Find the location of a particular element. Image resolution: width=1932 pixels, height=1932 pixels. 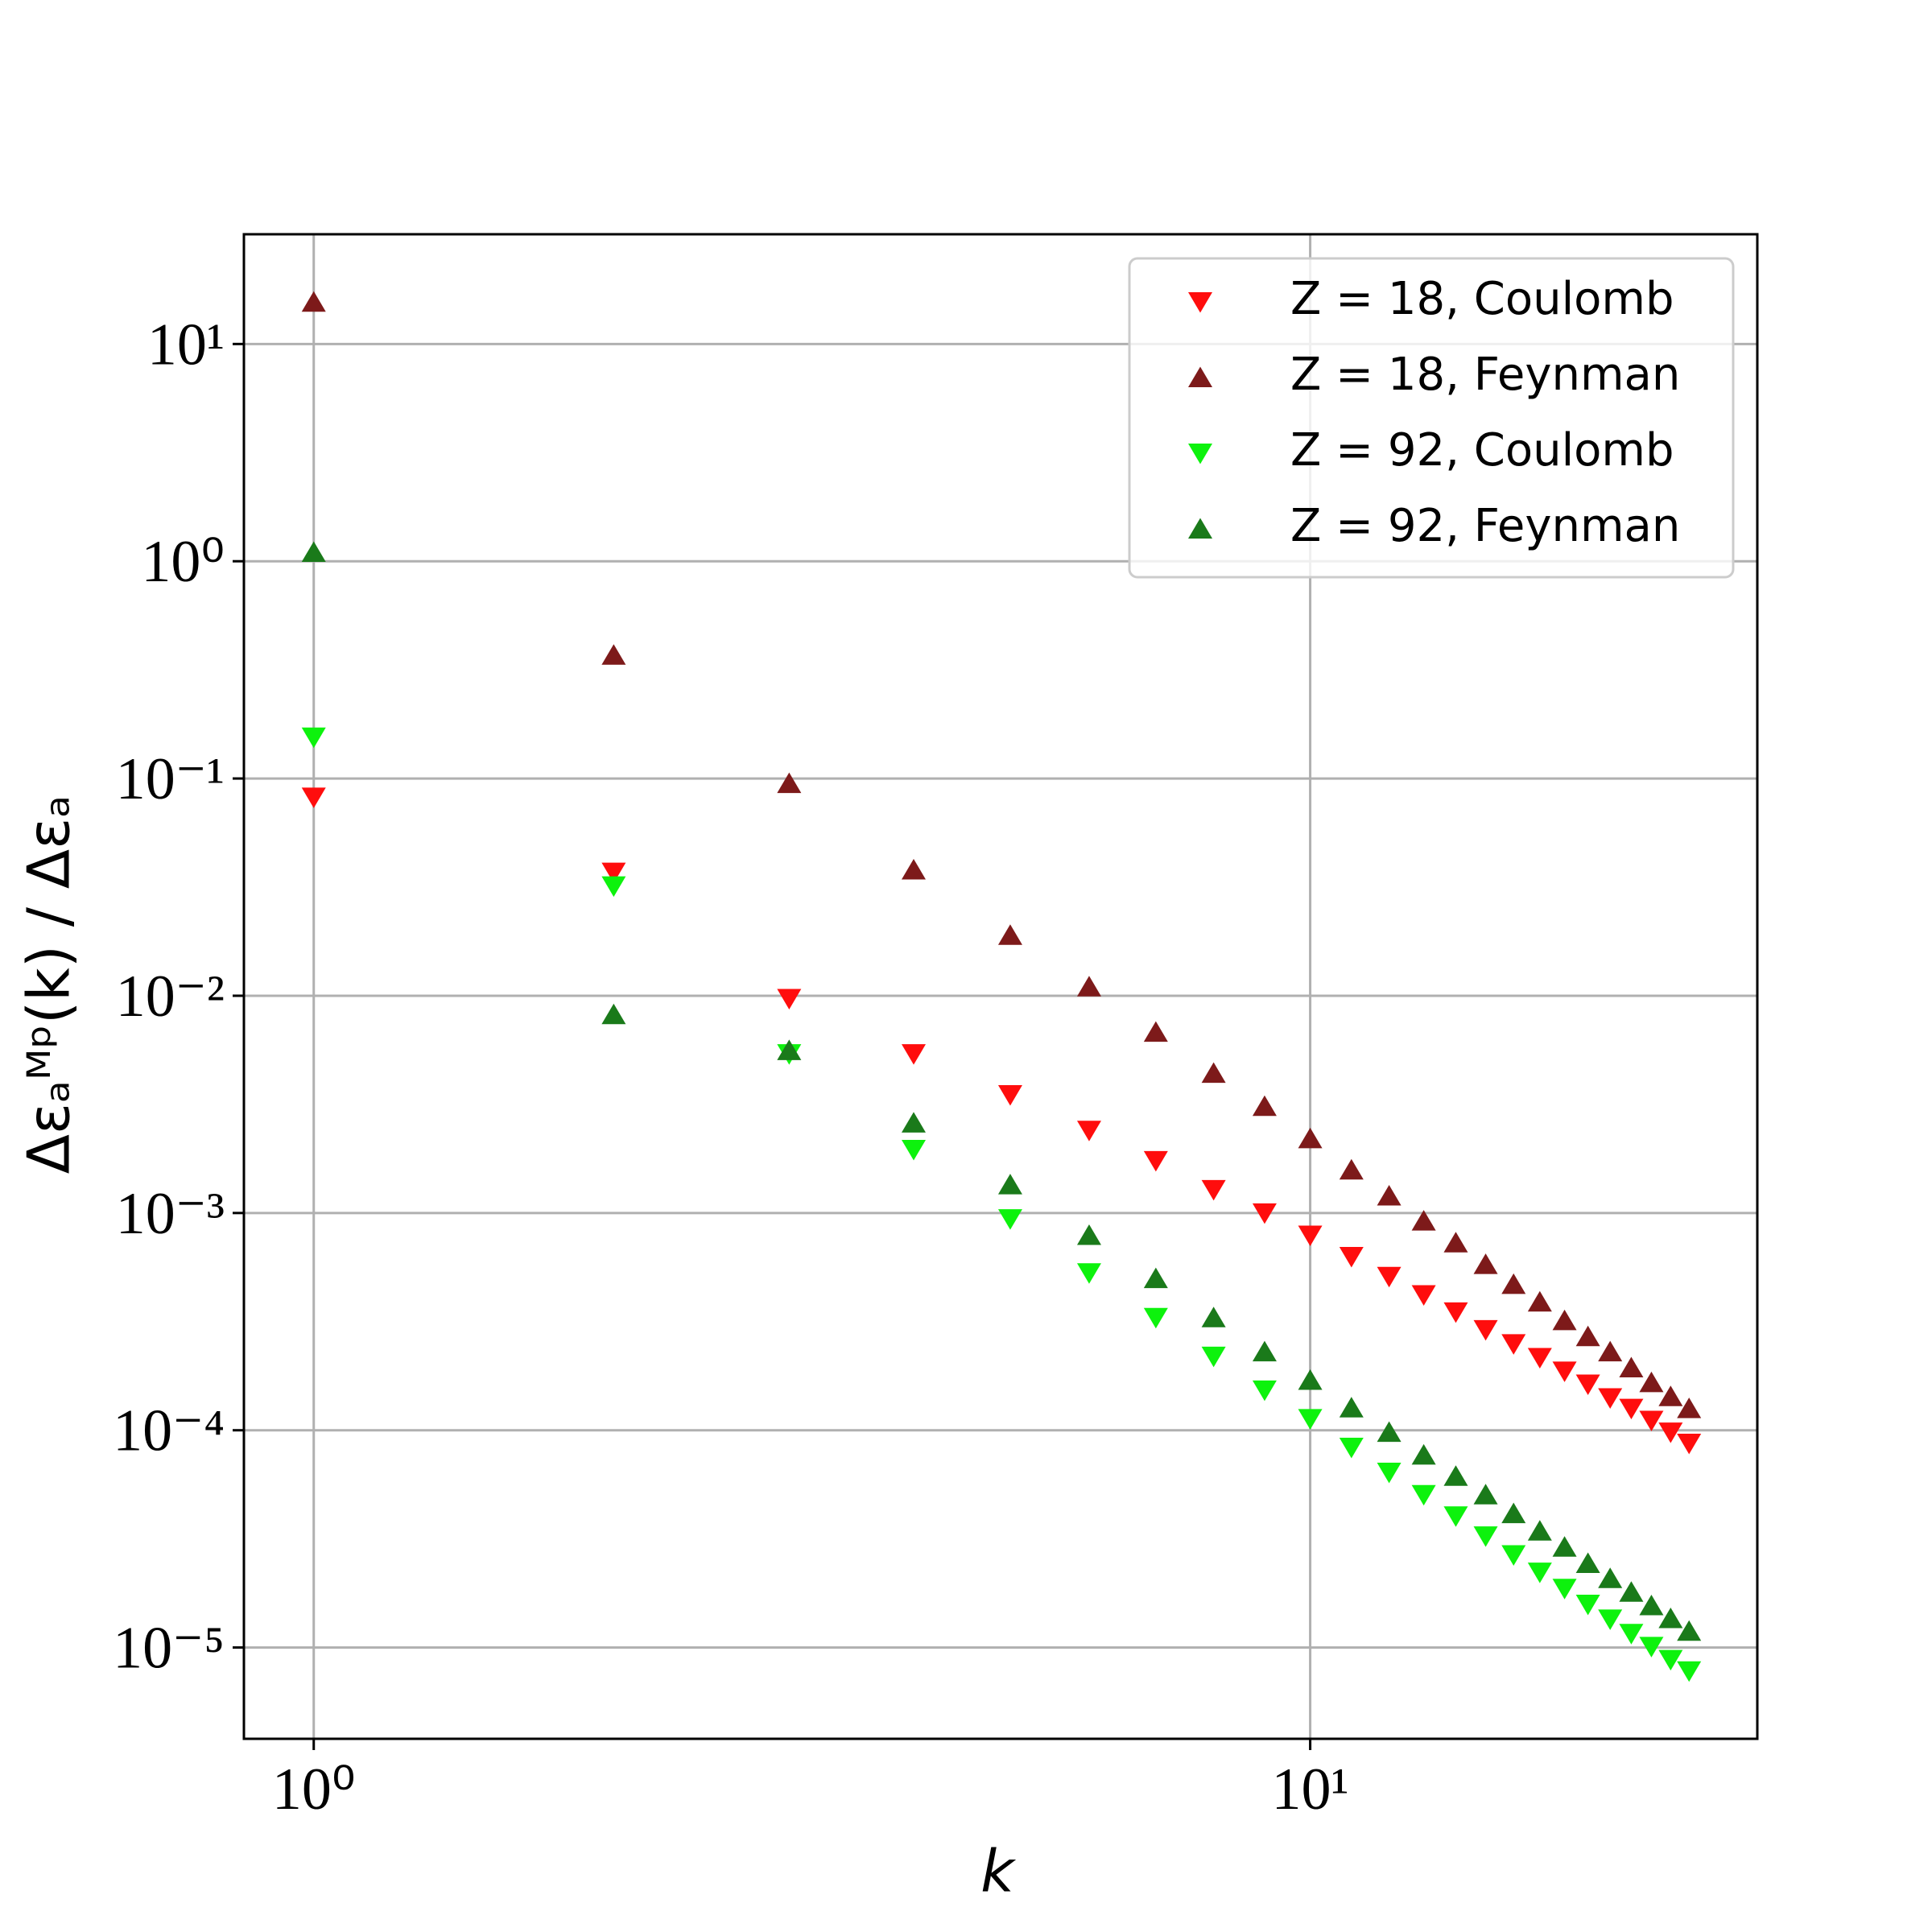

legend-label: Z = 18, Feynman is located at coordinates (1485, 375).